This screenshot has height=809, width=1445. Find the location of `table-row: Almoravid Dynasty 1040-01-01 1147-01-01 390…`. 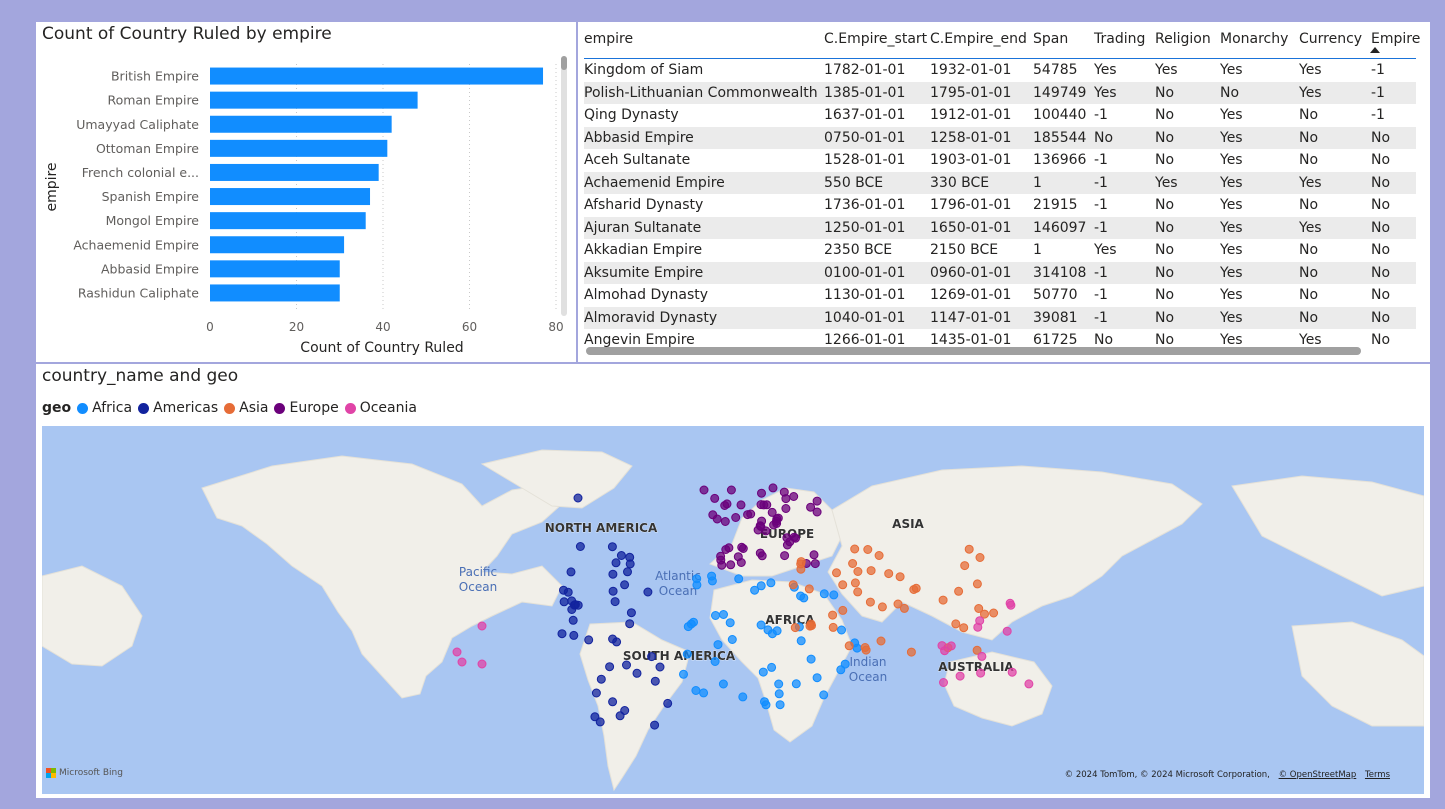

table-row: Almoravid Dynasty 1040-01-01 1147-01-01 390… is located at coordinates (1000, 317).